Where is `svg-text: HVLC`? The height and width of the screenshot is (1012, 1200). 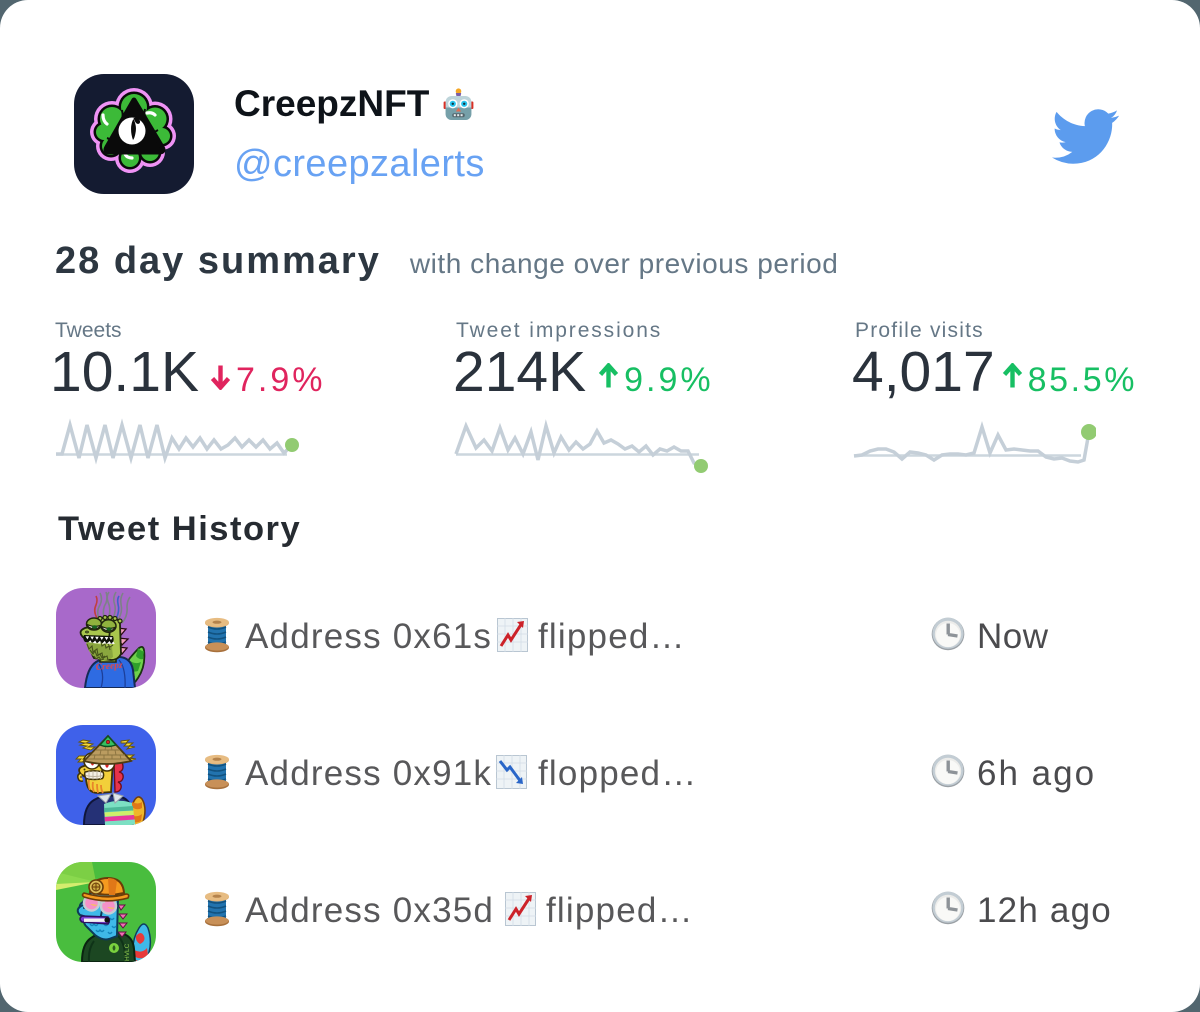 svg-text: HVLC is located at coordinates (127, 952).